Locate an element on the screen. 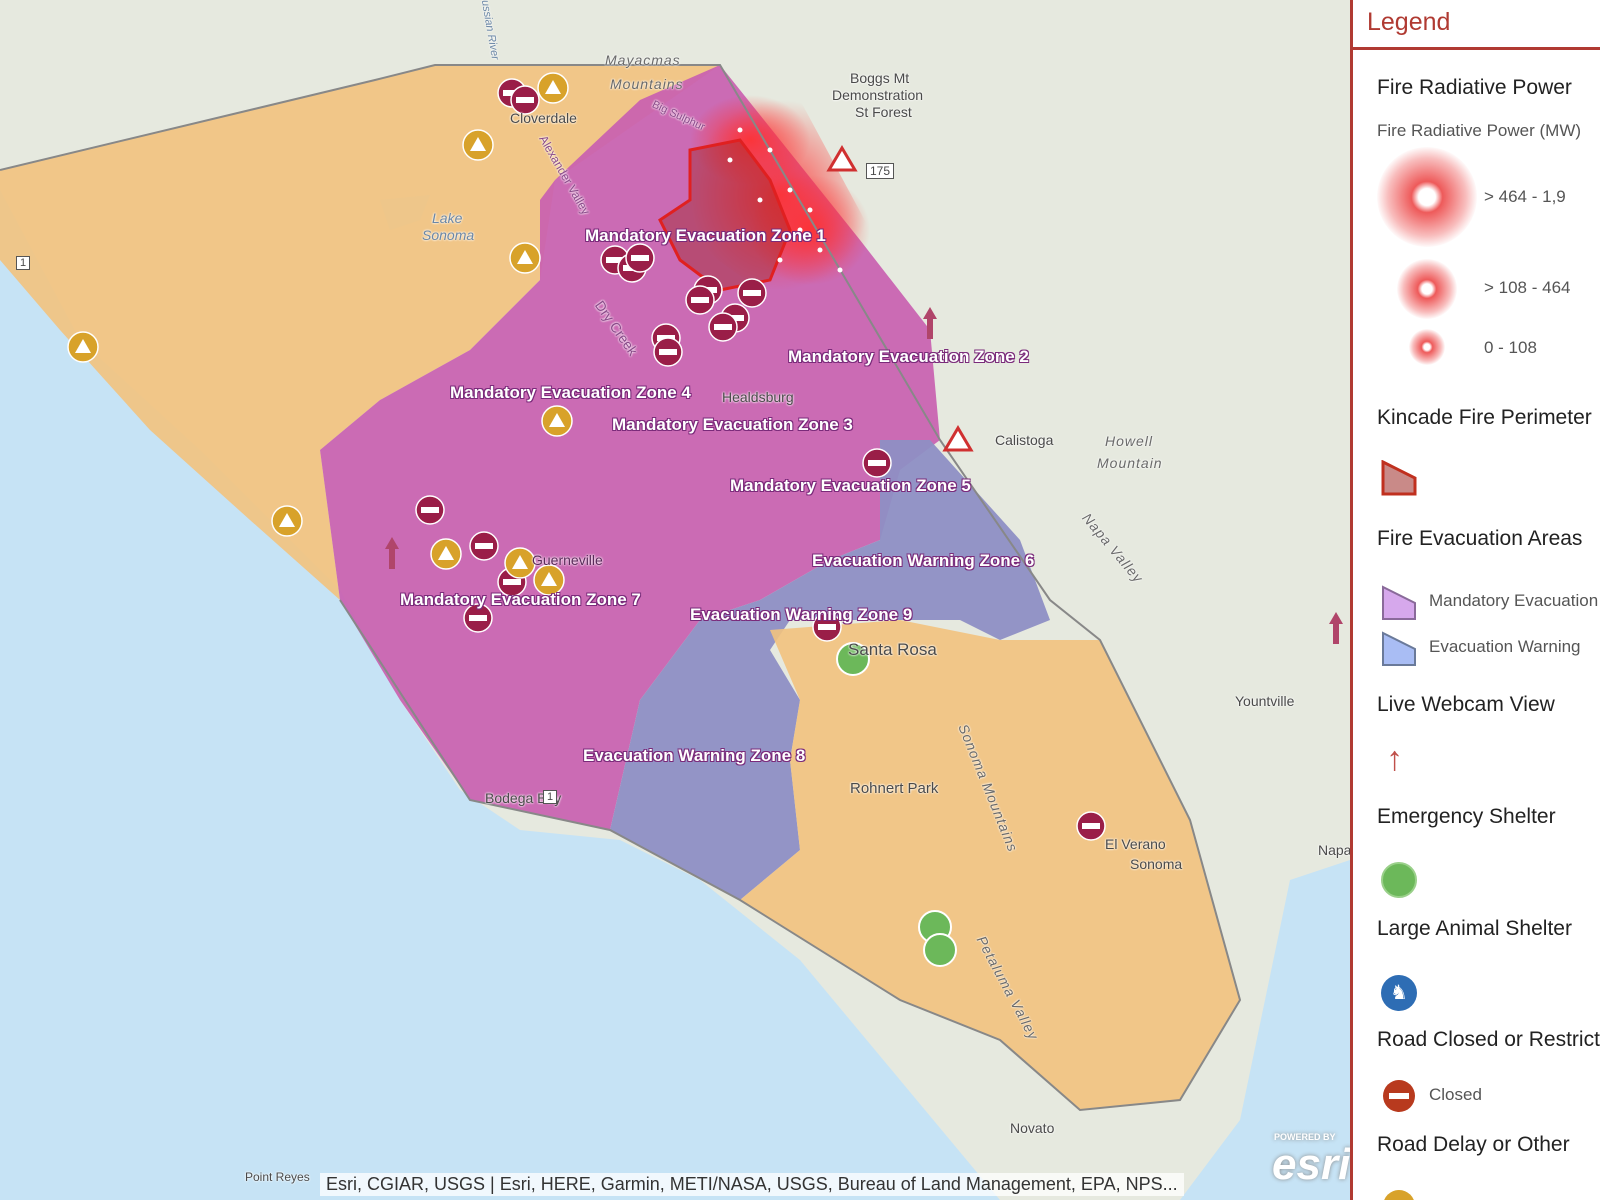 This screenshot has height=1200, width=1600. place-label: Boggs Mt is located at coordinates (880, 78).